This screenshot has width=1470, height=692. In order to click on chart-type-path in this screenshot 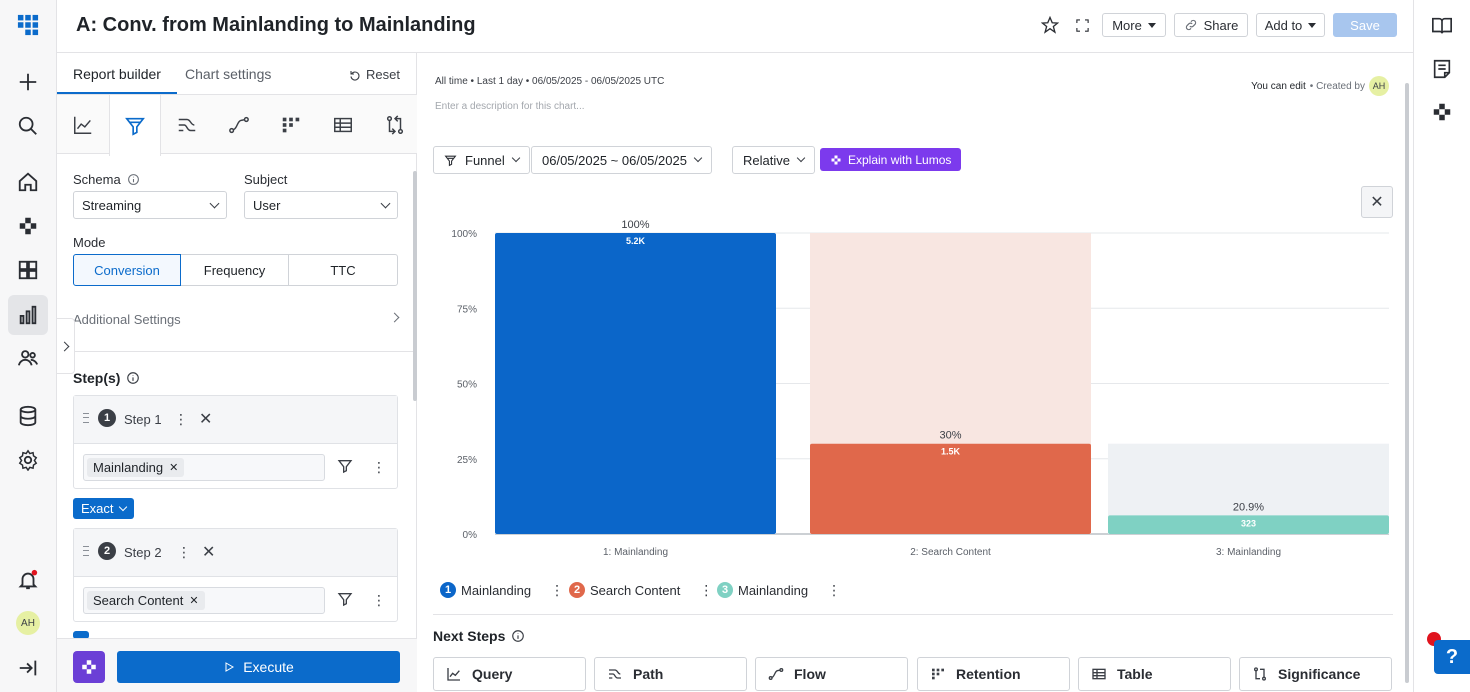, I will do `click(187, 124)`.